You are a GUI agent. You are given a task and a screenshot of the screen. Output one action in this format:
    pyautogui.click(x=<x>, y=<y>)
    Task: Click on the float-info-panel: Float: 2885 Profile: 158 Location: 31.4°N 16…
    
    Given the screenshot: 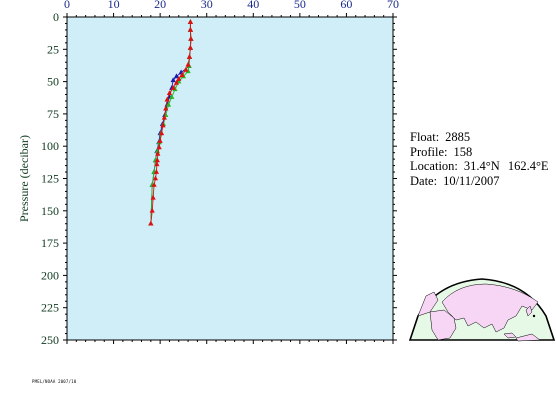 What is the action you would take?
    pyautogui.click(x=479, y=159)
    